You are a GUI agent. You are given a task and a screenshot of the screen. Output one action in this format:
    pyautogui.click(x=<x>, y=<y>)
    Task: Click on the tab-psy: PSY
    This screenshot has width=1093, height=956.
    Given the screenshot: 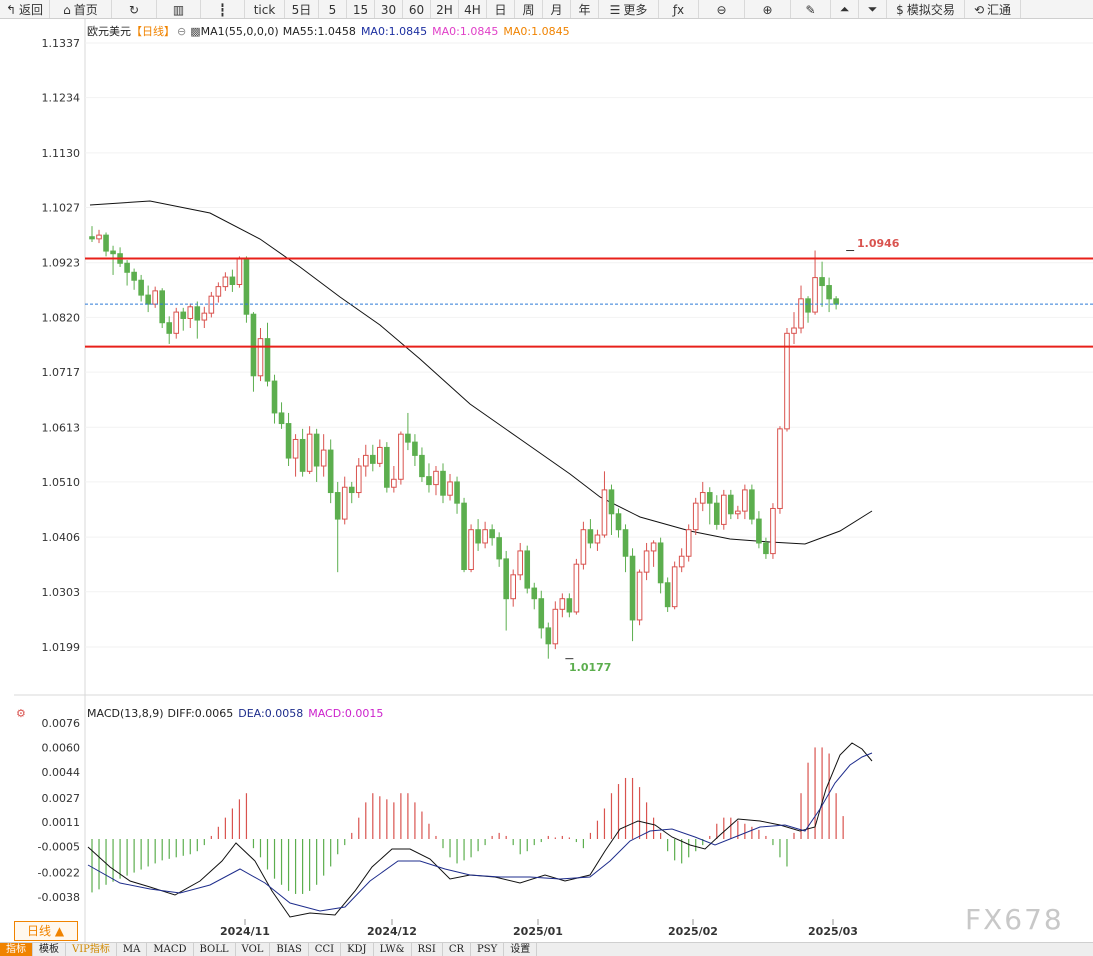 What is the action you would take?
    pyautogui.click(x=488, y=949)
    